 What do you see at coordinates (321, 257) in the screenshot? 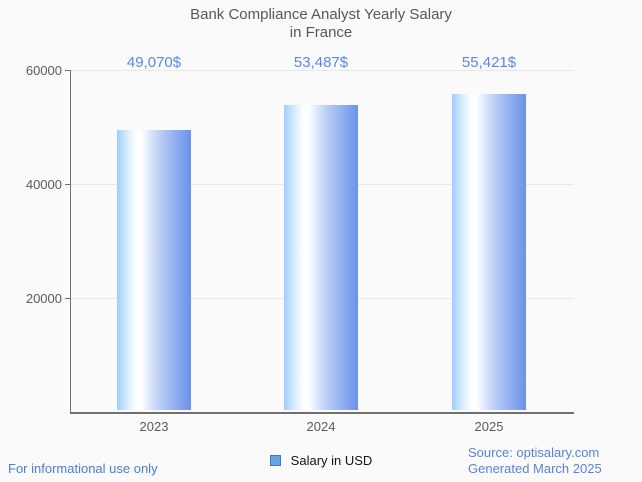
I see `bar-2024` at bounding box center [321, 257].